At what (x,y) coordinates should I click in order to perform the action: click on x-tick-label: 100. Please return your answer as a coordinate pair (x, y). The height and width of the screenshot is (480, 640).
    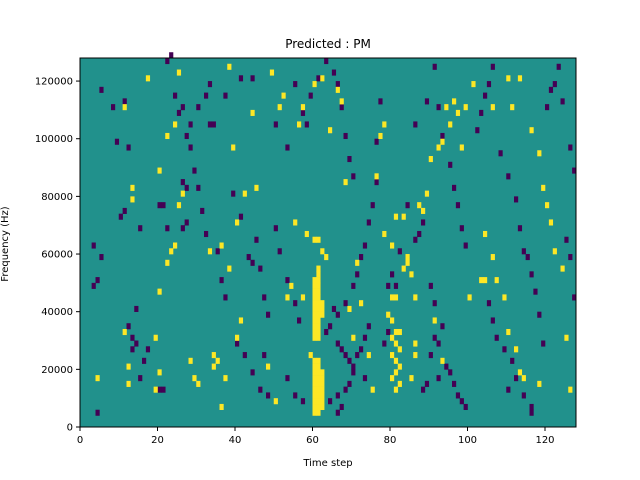
    Looking at the image, I should click on (467, 440).